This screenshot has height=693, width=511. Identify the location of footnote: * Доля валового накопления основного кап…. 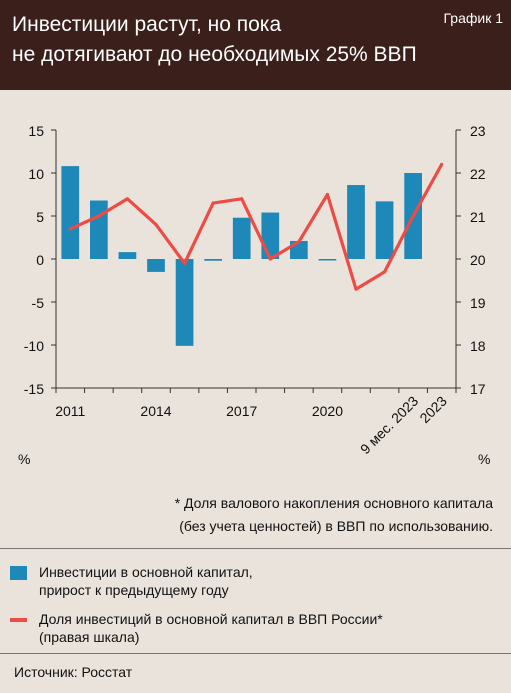
(246, 515).